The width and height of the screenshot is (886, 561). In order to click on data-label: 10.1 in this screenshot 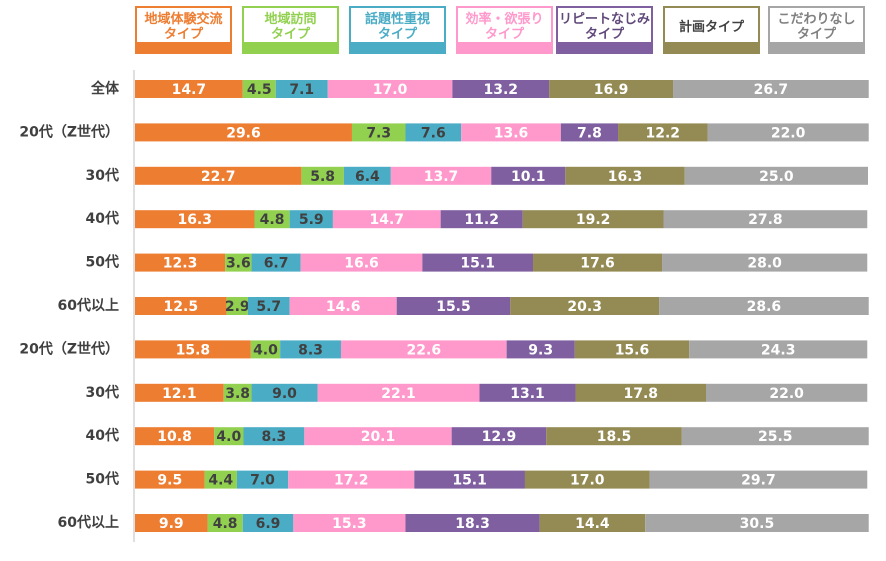, I will do `click(528, 177)`.